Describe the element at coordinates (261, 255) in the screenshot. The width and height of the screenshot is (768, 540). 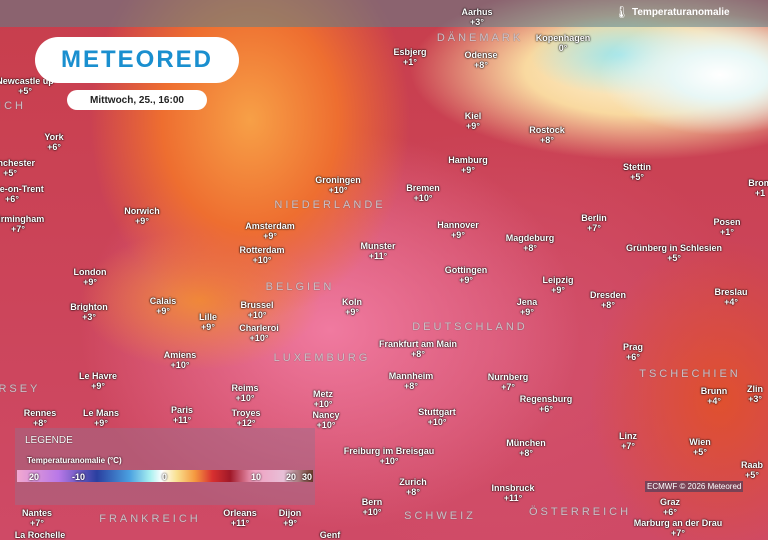
I see `city-marker: Rotterdam +10°` at that location.